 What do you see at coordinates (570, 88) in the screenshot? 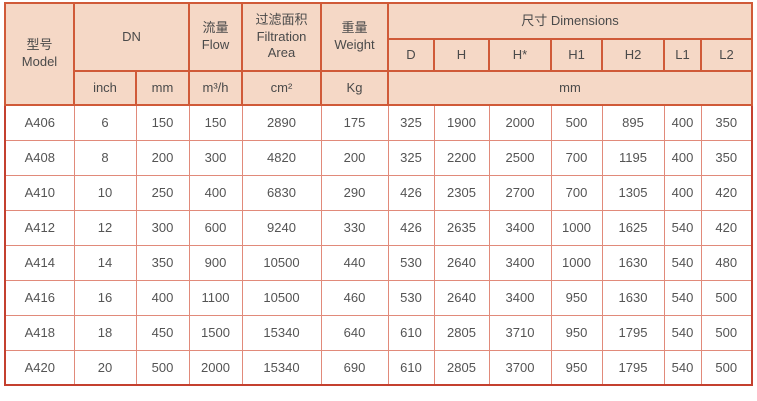
I see `unit-dimensions: mm` at bounding box center [570, 88].